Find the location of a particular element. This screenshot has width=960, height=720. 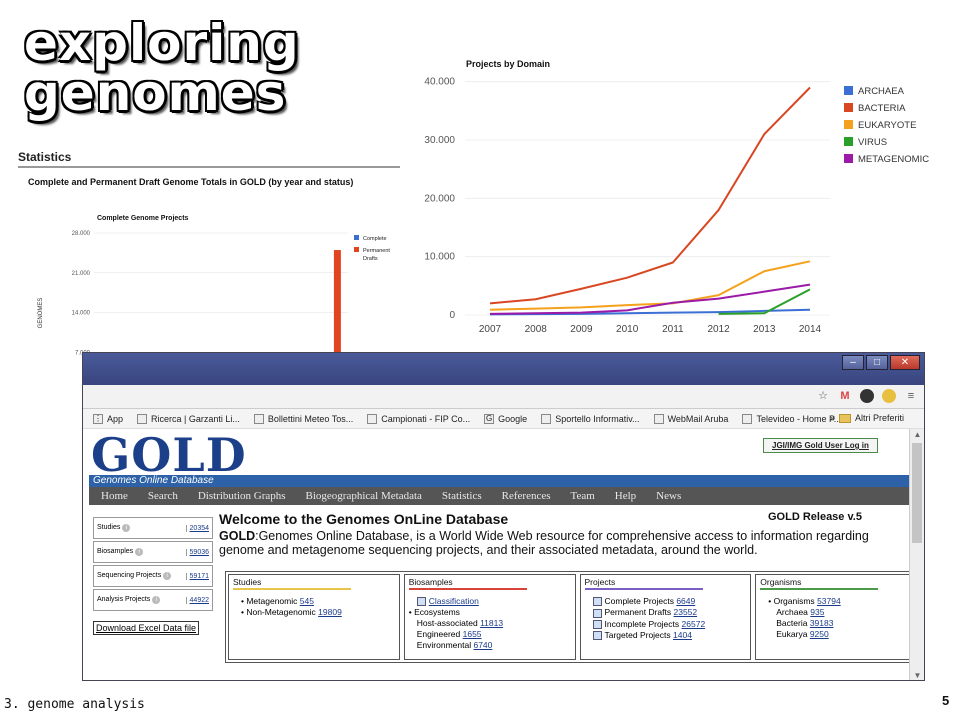

bookmarks-more: » is located at coordinates (832, 418).